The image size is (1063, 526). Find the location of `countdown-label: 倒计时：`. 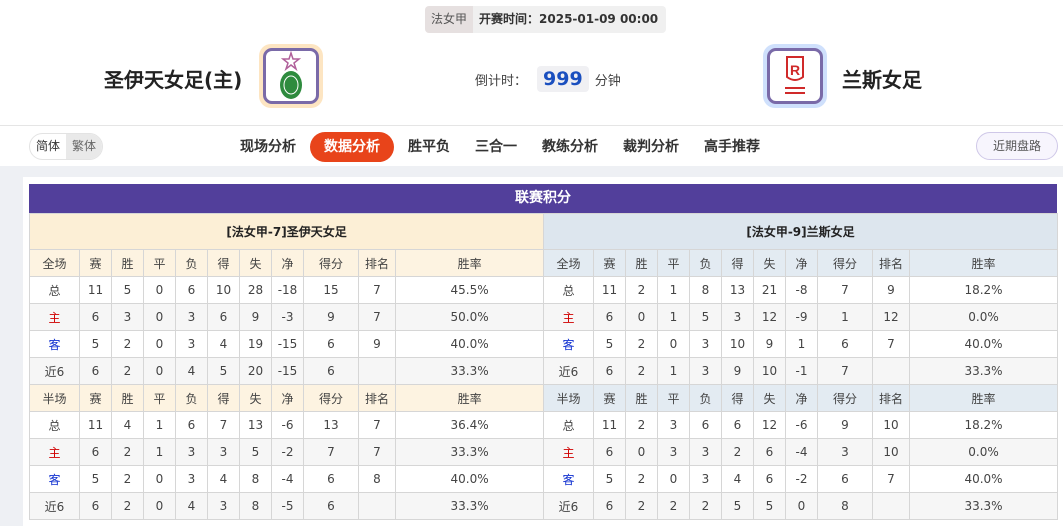

countdown-label: 倒计时： is located at coordinates (501, 81).